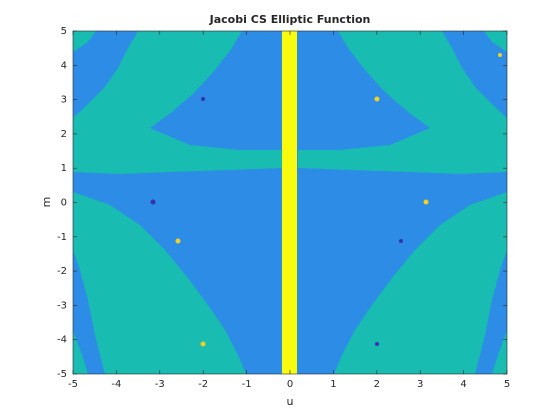 This screenshot has height=420, width=560. I want to click on y-tick-label: 0, so click(64, 203).